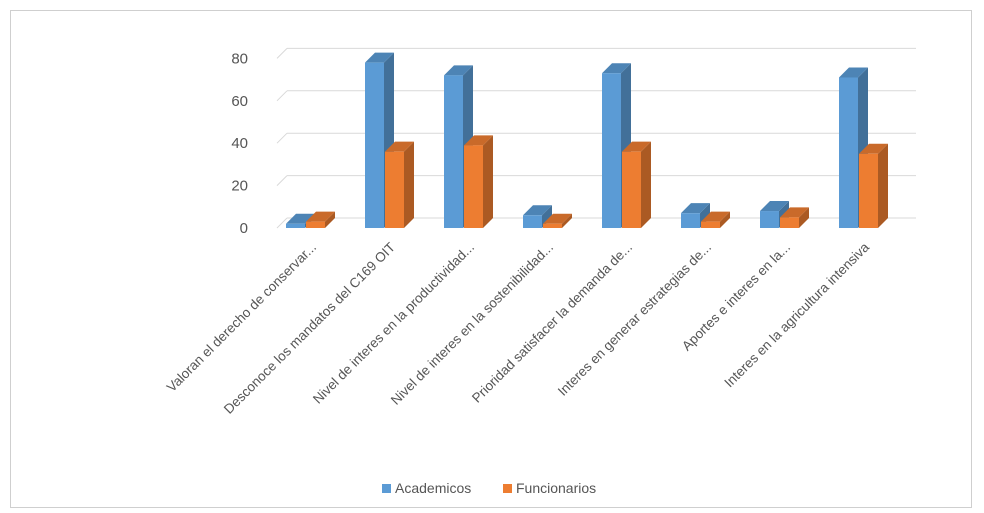 The width and height of the screenshot is (984, 513). I want to click on x-tick-label: Interes en la agricultura intensiva, so click(796, 314).